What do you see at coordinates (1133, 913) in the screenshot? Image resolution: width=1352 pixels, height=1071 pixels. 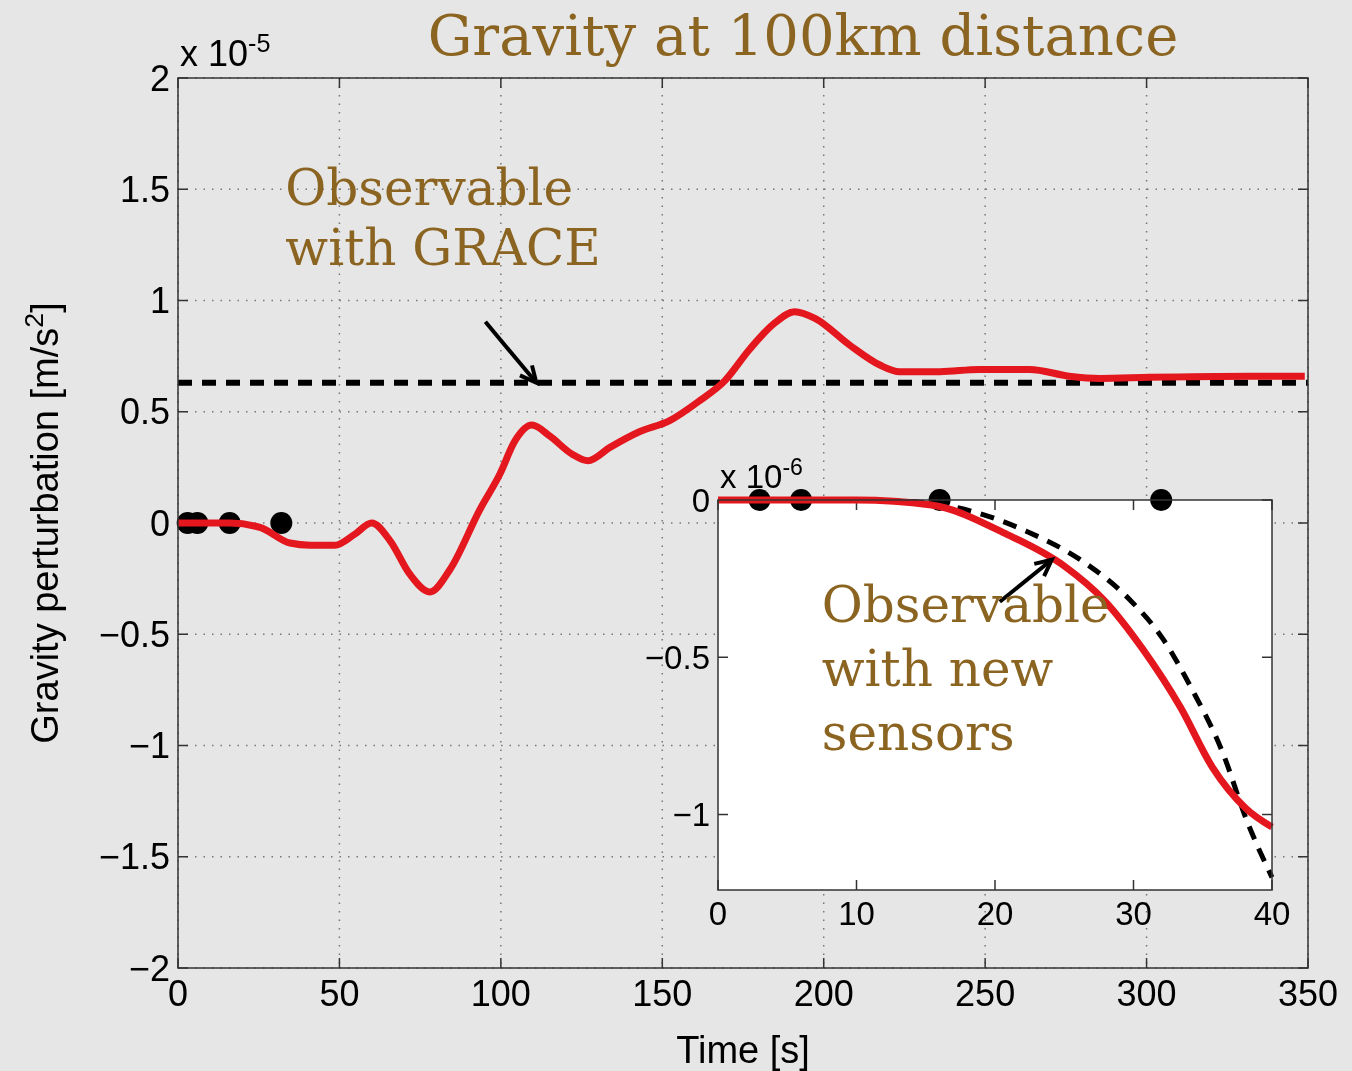 I see `x-tick-label: 30` at bounding box center [1133, 913].